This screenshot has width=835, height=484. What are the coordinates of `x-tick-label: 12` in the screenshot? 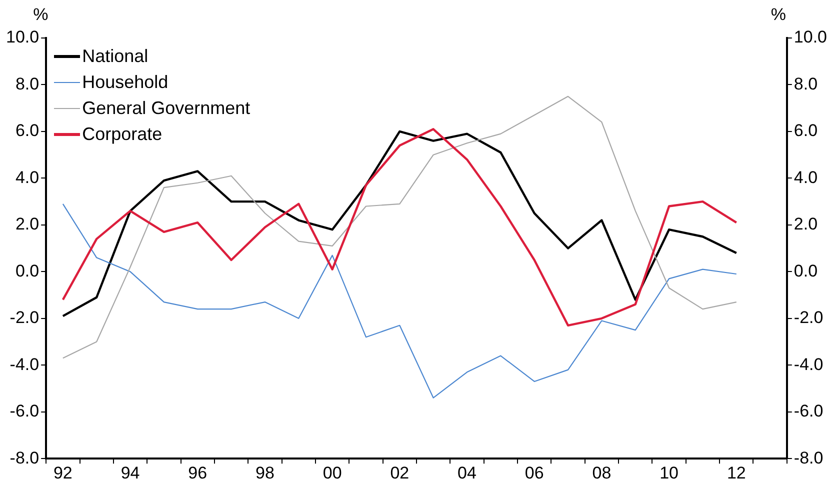 It's located at (736, 472).